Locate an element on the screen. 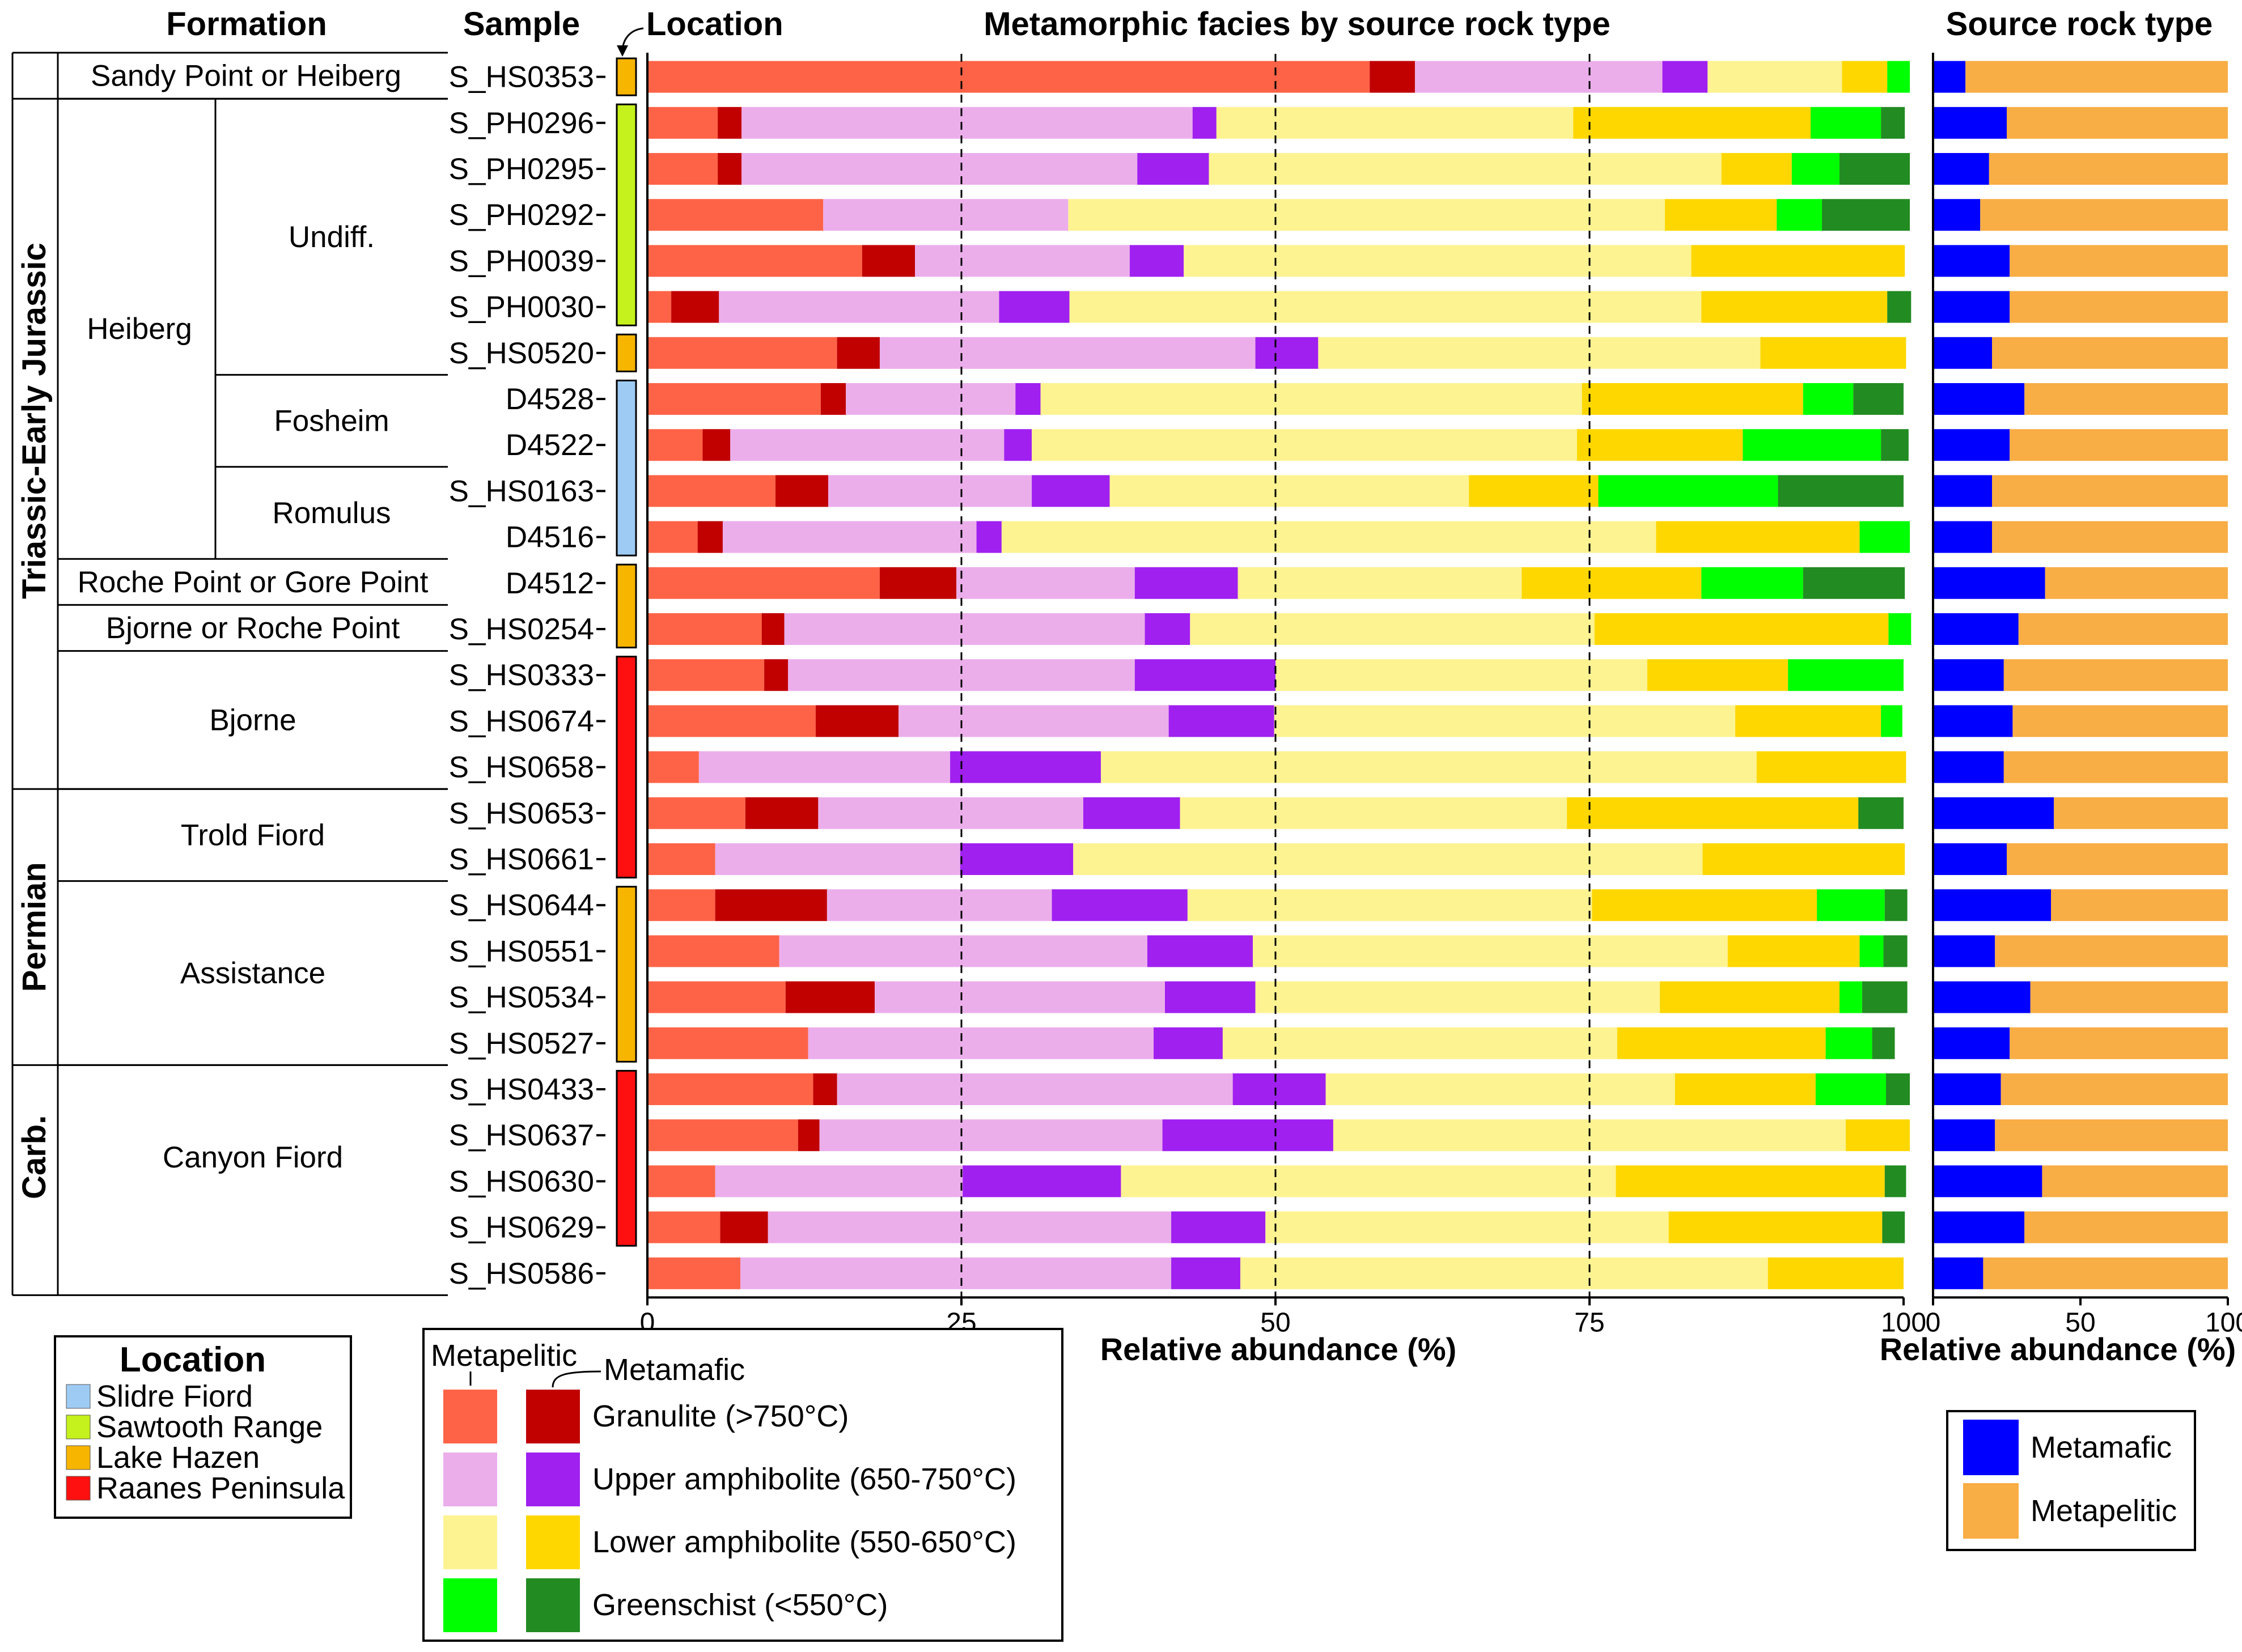  bar-d4522-upper-amph-pelitic is located at coordinates (867, 445).